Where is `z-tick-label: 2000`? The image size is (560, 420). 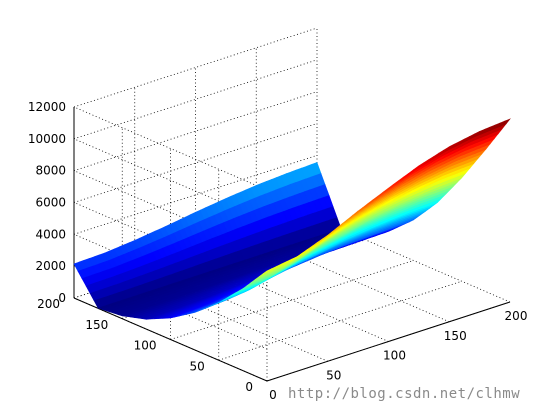 z-tick-label: 2000 is located at coordinates (50, 266).